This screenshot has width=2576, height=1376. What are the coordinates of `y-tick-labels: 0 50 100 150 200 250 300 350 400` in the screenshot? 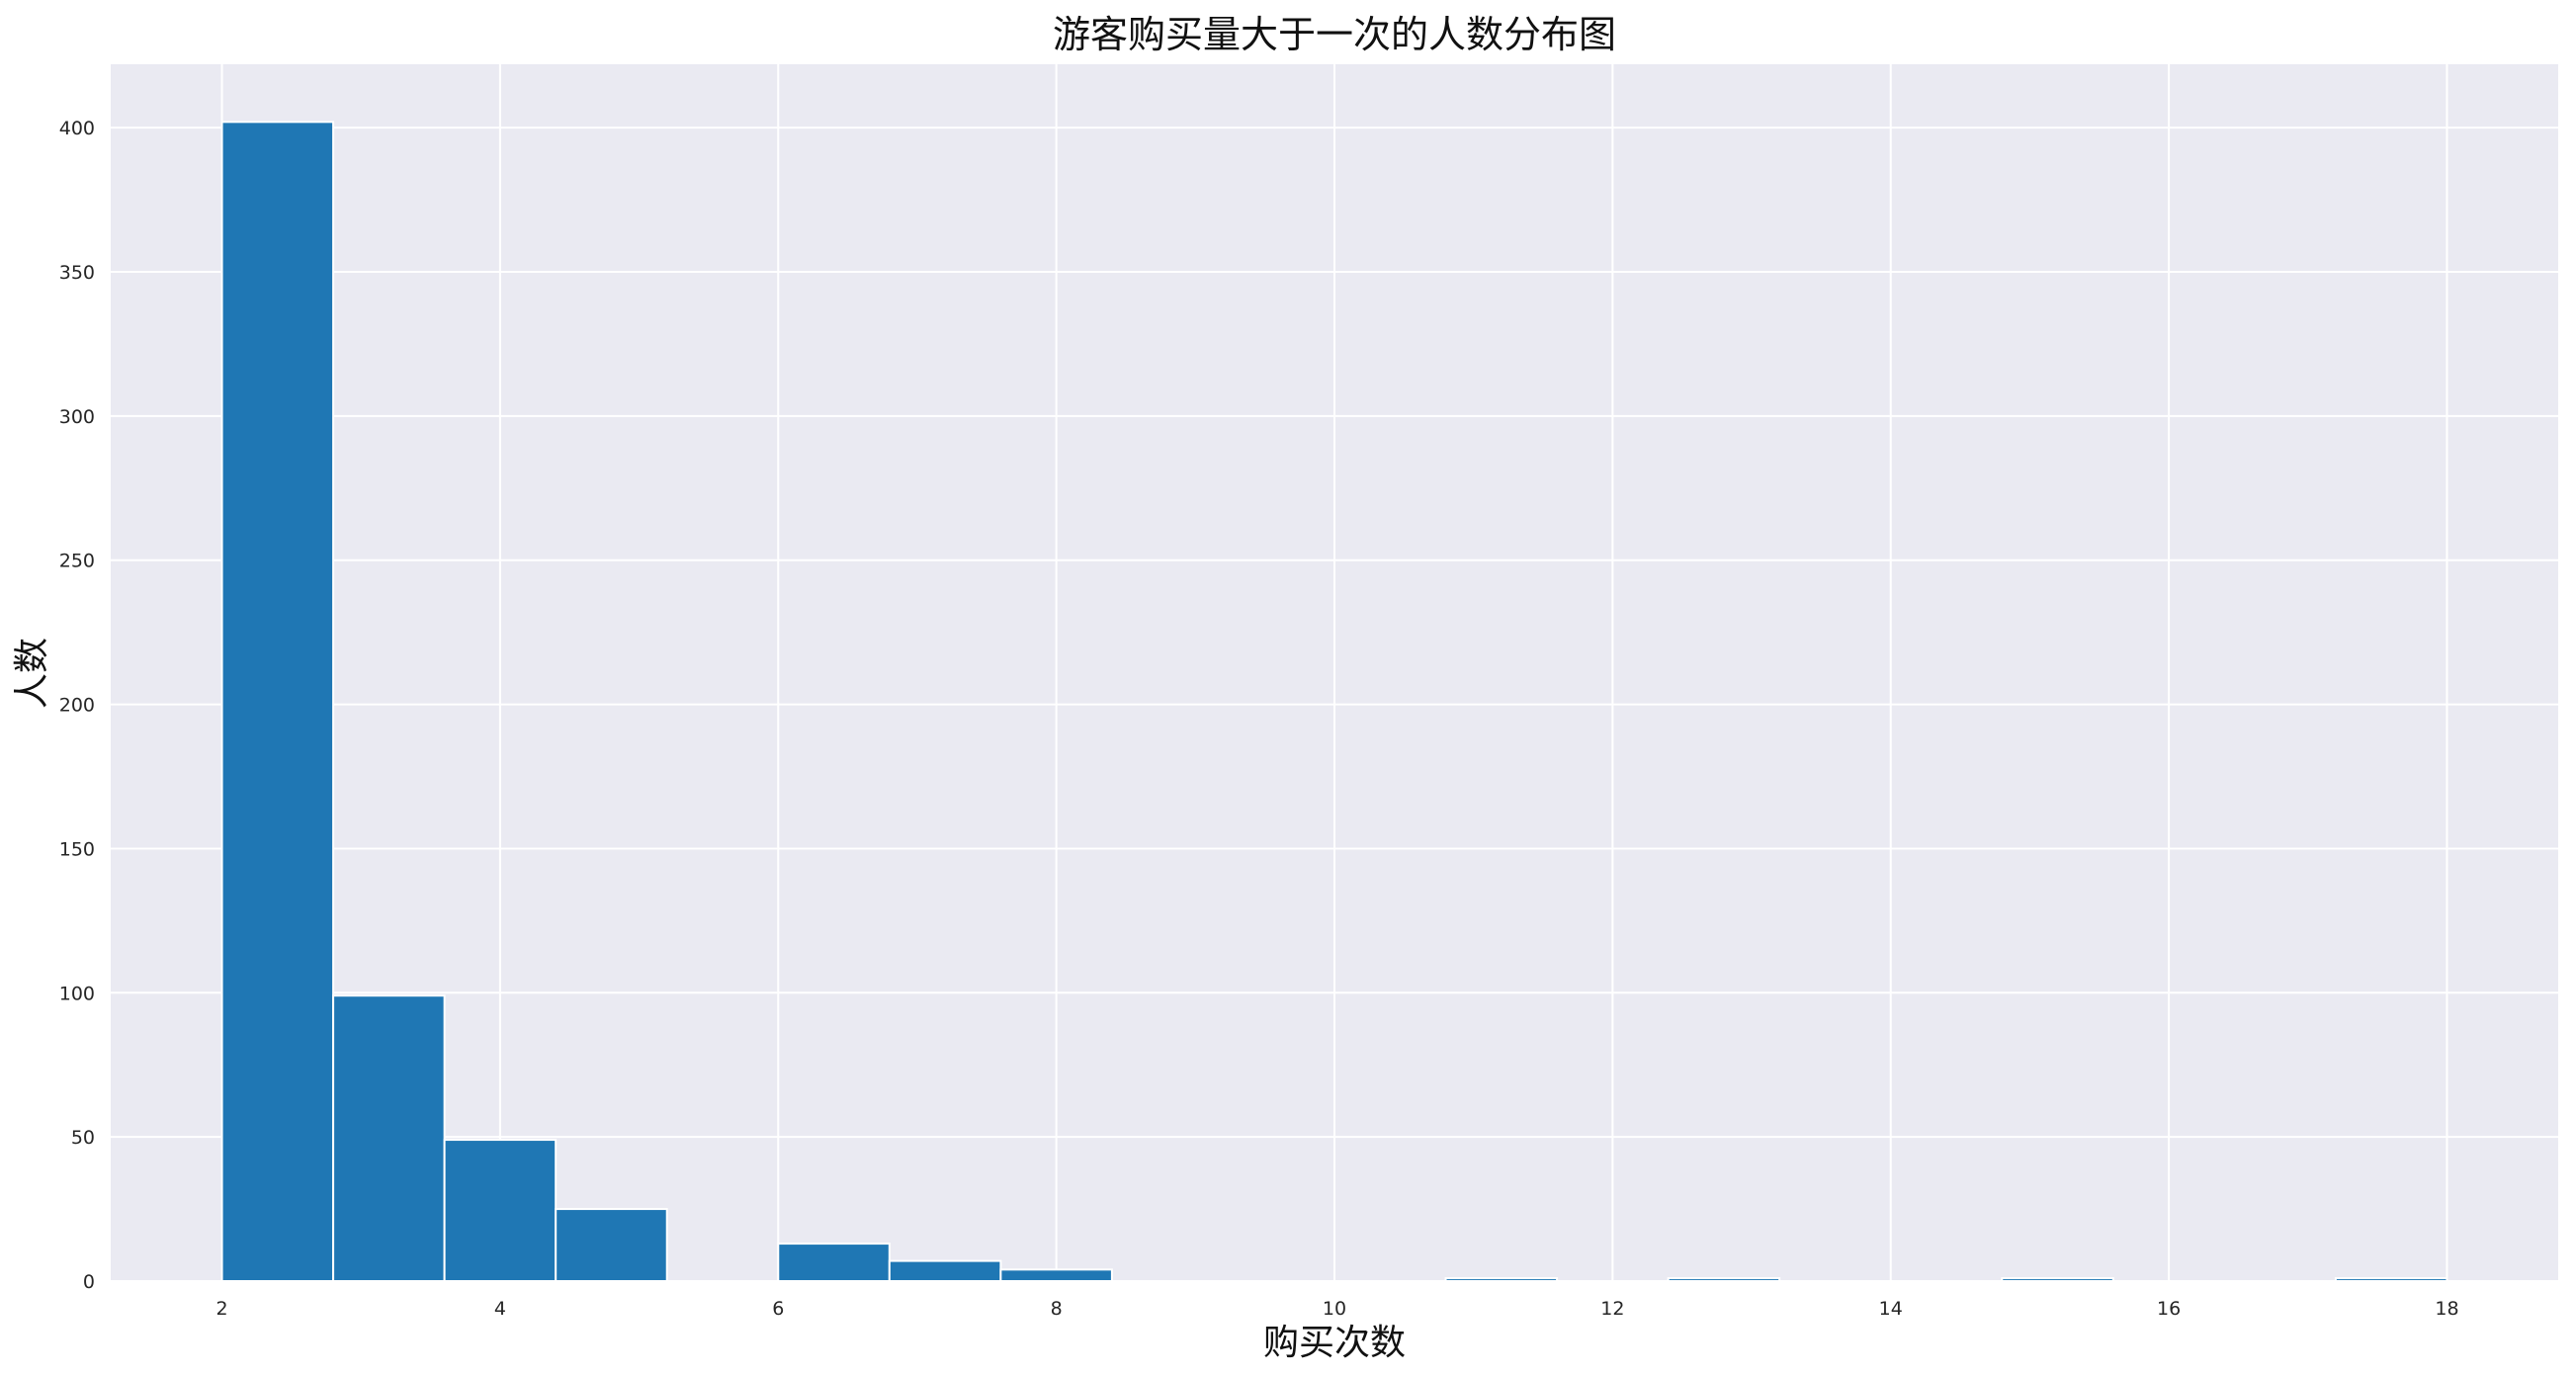 It's located at (77, 705).